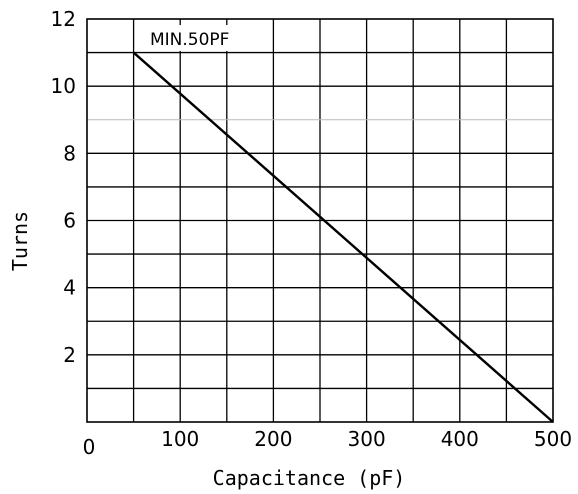 The image size is (578, 494). What do you see at coordinates (69, 153) in the screenshot?
I see `y-tick-label-8: 8` at bounding box center [69, 153].